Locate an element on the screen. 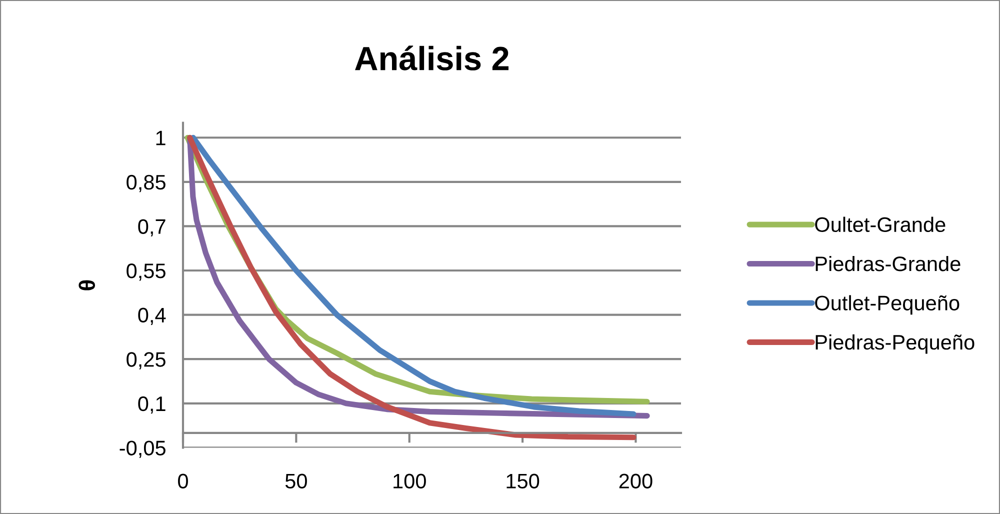  y-tick-label: -0,05 is located at coordinates (143, 449).